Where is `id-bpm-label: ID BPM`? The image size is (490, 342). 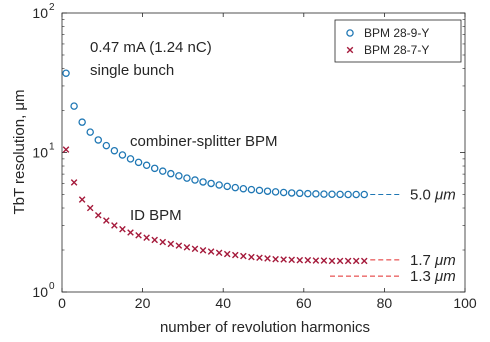
id-bpm-label: ID BPM is located at coordinates (156, 215).